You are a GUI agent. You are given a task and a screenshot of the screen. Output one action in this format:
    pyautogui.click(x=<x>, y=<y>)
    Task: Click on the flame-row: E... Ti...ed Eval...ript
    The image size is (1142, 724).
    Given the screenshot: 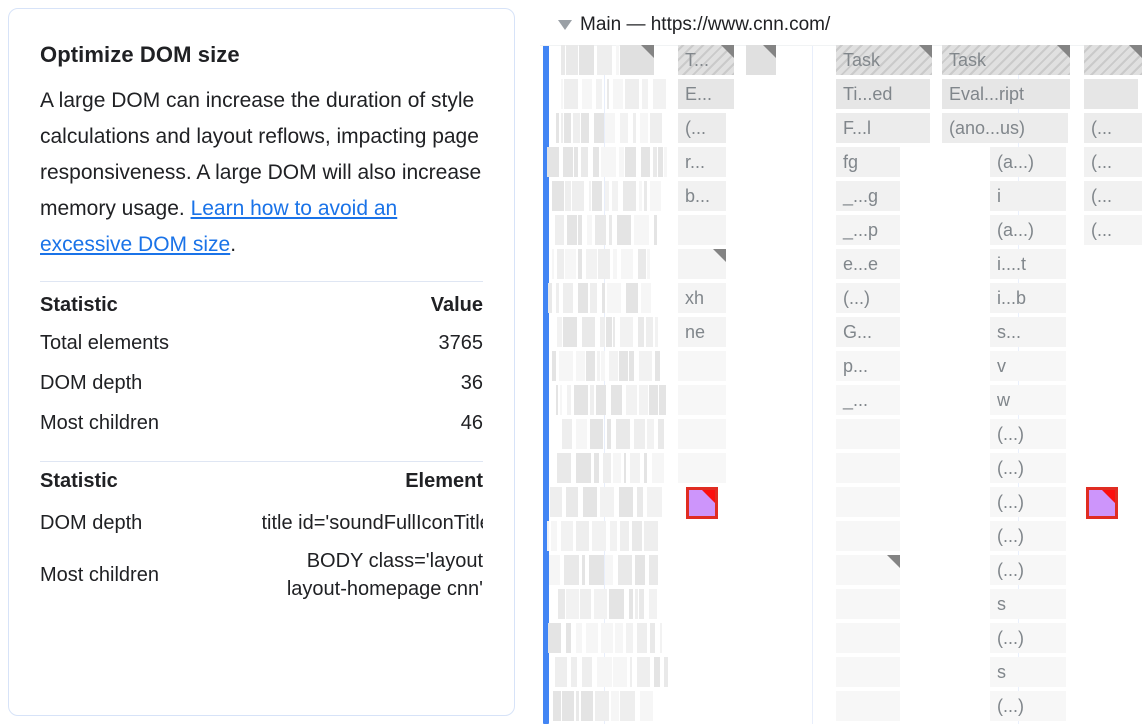 What is the action you would take?
    pyautogui.click(x=841, y=96)
    